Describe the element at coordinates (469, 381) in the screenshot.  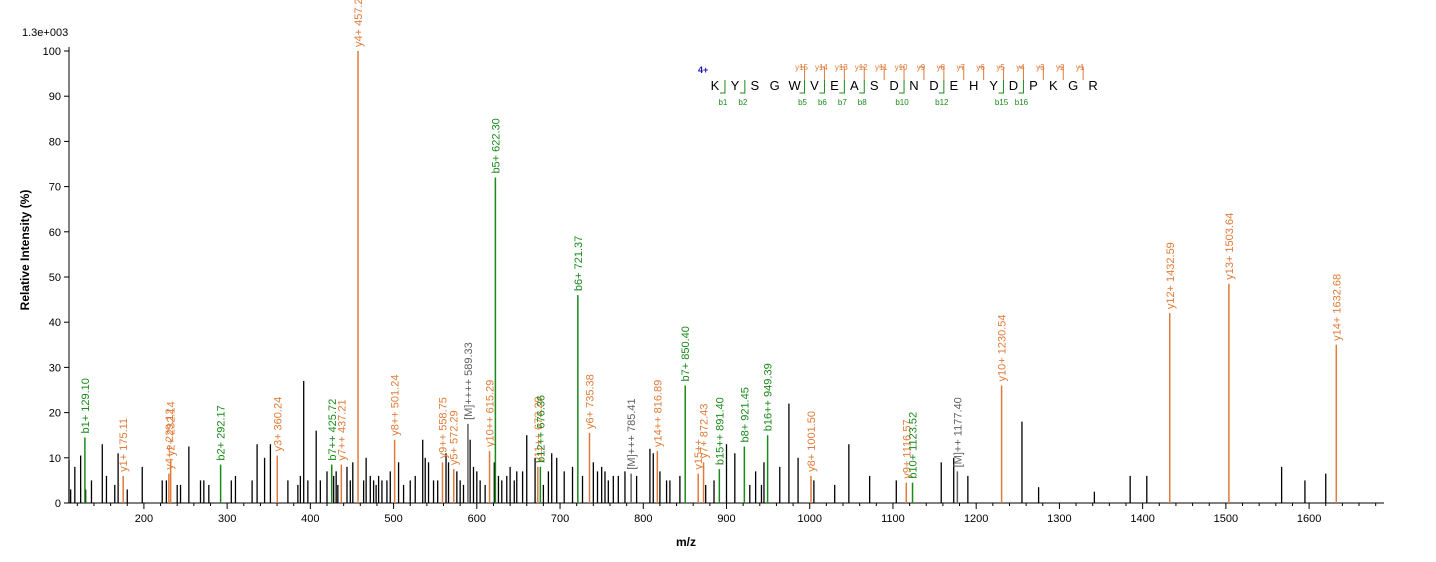
I see `peak-label: [M]++++ 589.33` at that location.